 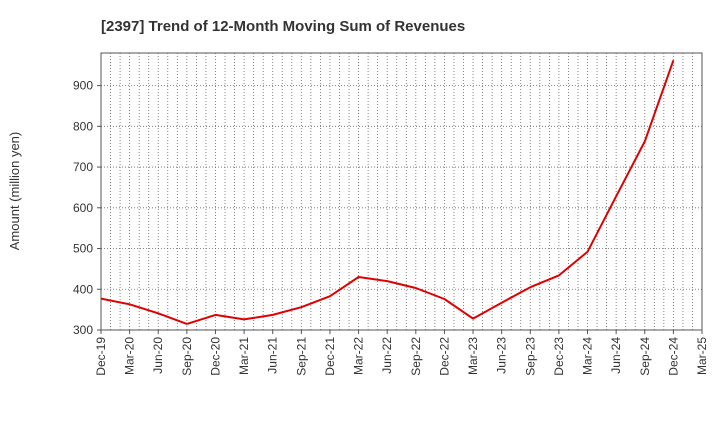 I want to click on x-tick-label: Dec-24, so click(x=673, y=356).